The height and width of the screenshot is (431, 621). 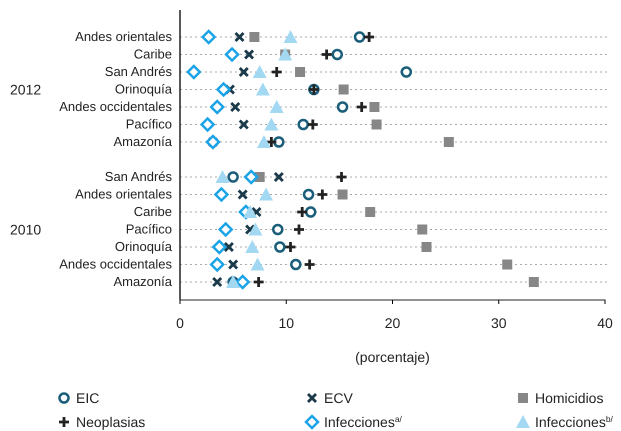 I want to click on legend-label: Neoplasias, so click(x=111, y=422).